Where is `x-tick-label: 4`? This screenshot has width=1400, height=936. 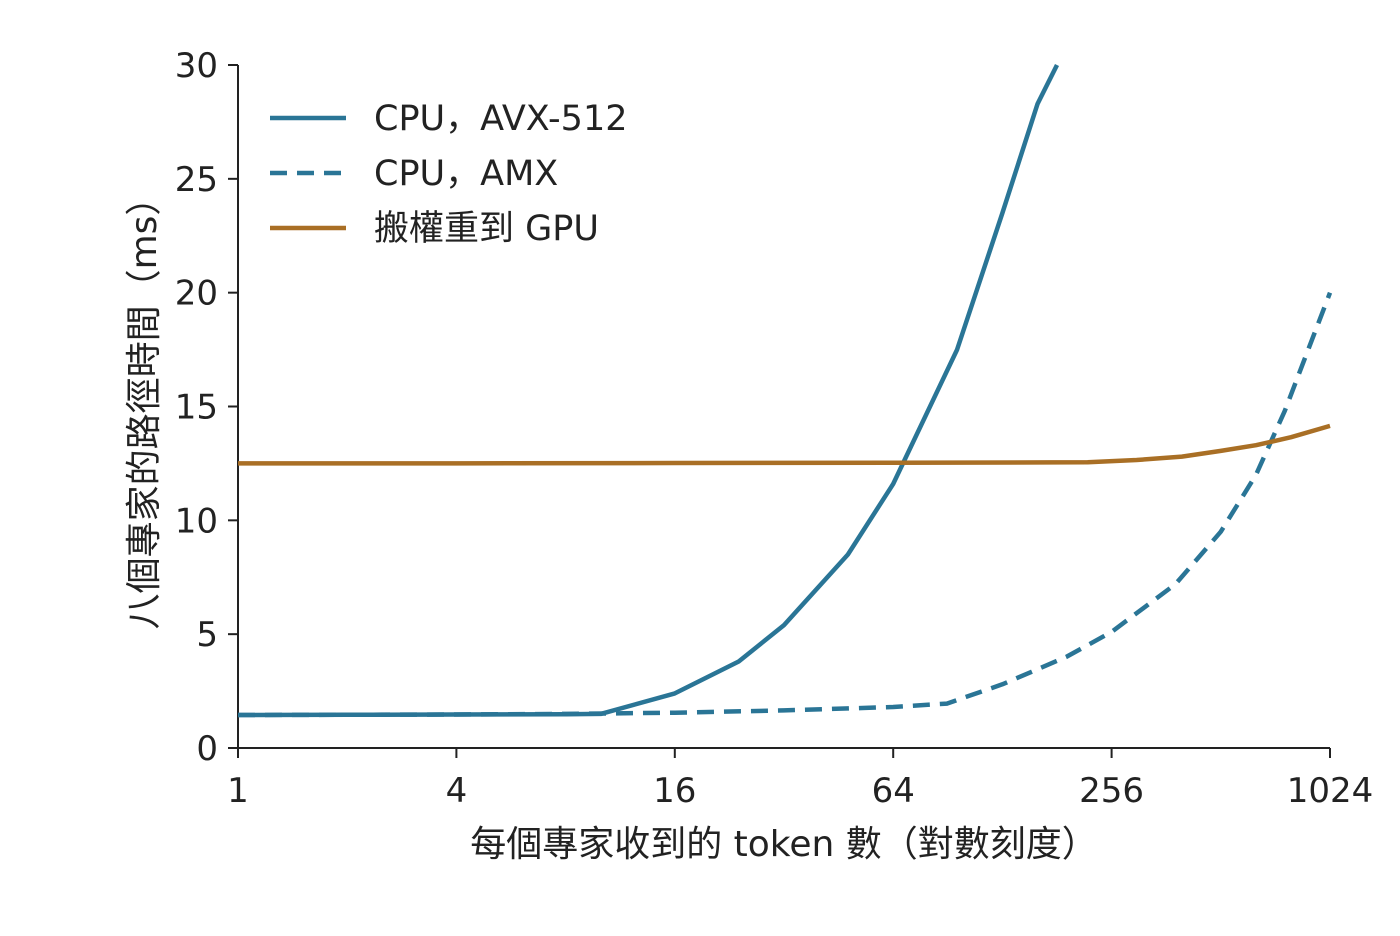
x-tick-label: 4 is located at coordinates (457, 791).